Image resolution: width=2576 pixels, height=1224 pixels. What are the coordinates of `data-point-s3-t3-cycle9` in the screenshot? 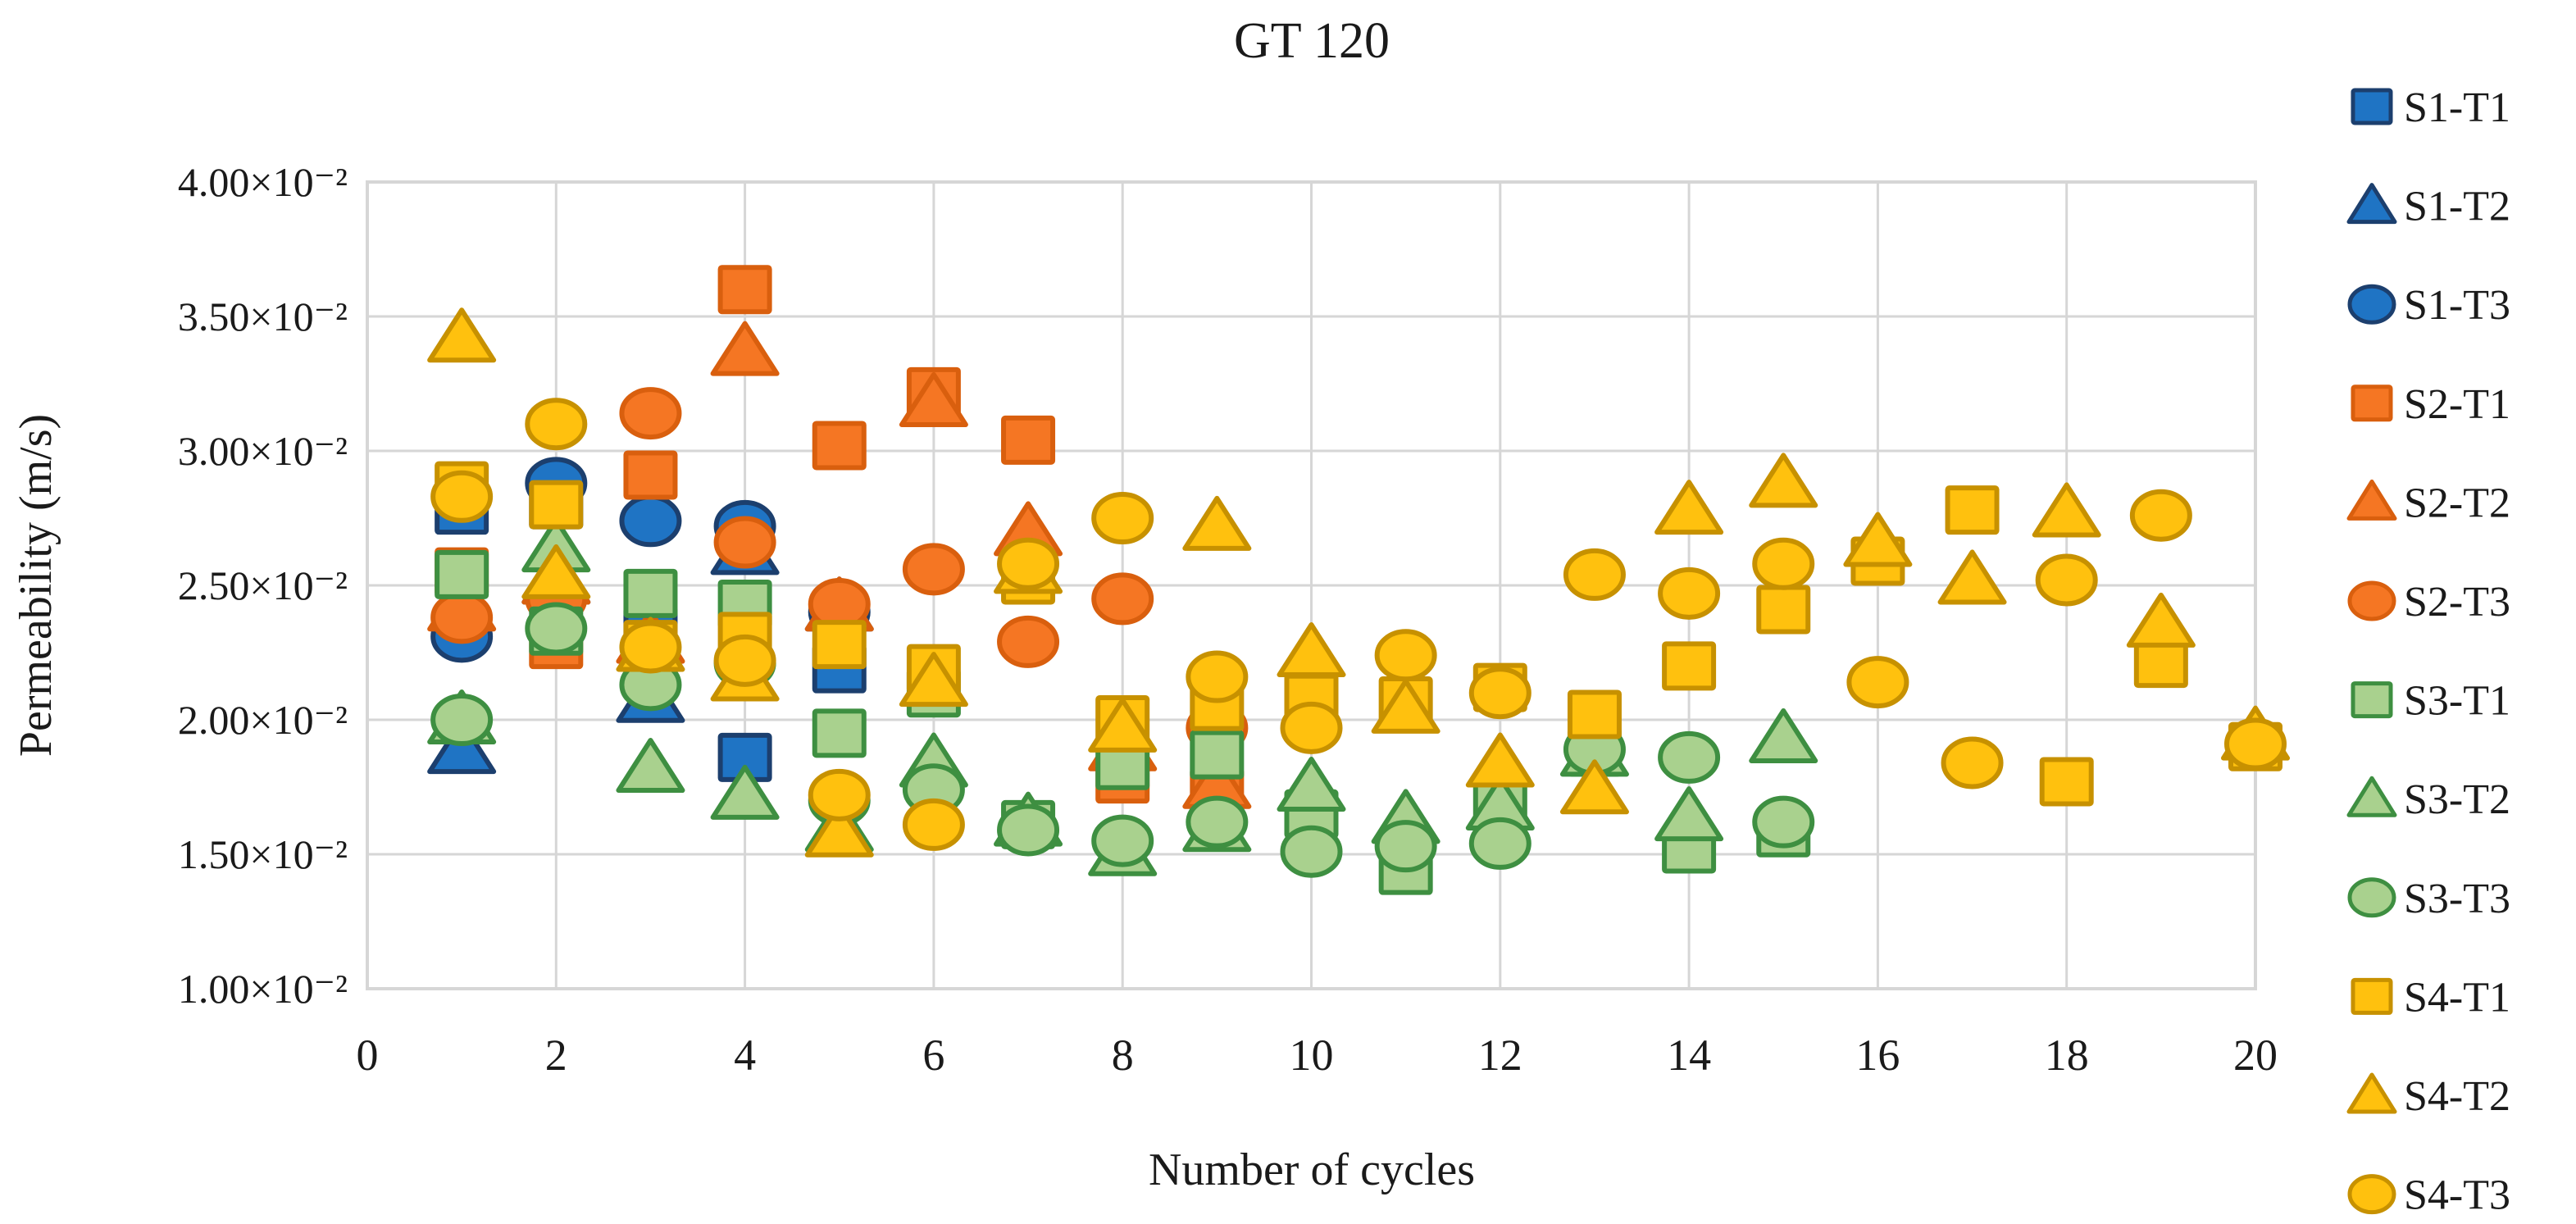 It's located at (1217, 822).